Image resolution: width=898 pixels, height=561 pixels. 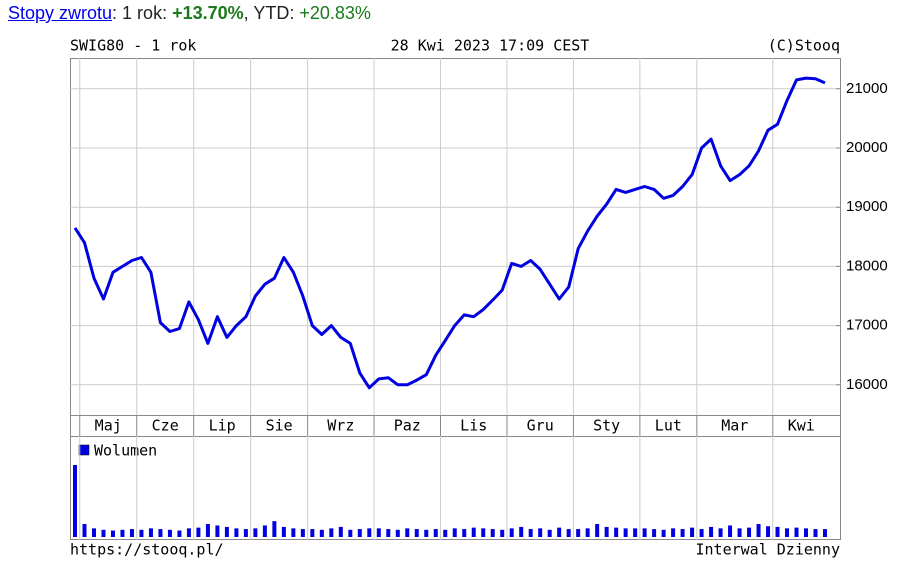 What do you see at coordinates (606, 426) in the screenshot?
I see `x-tick-label: Sty` at bounding box center [606, 426].